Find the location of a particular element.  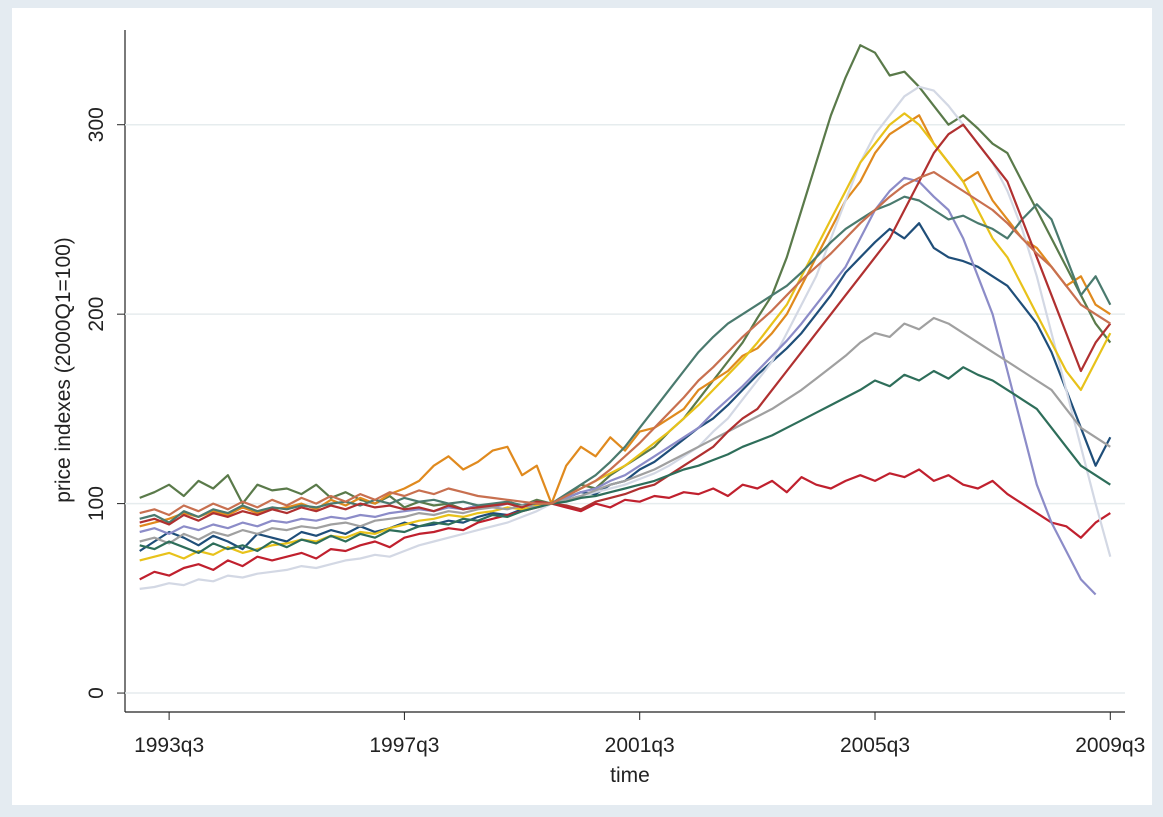

x-axis-label: time is located at coordinates (630, 775).